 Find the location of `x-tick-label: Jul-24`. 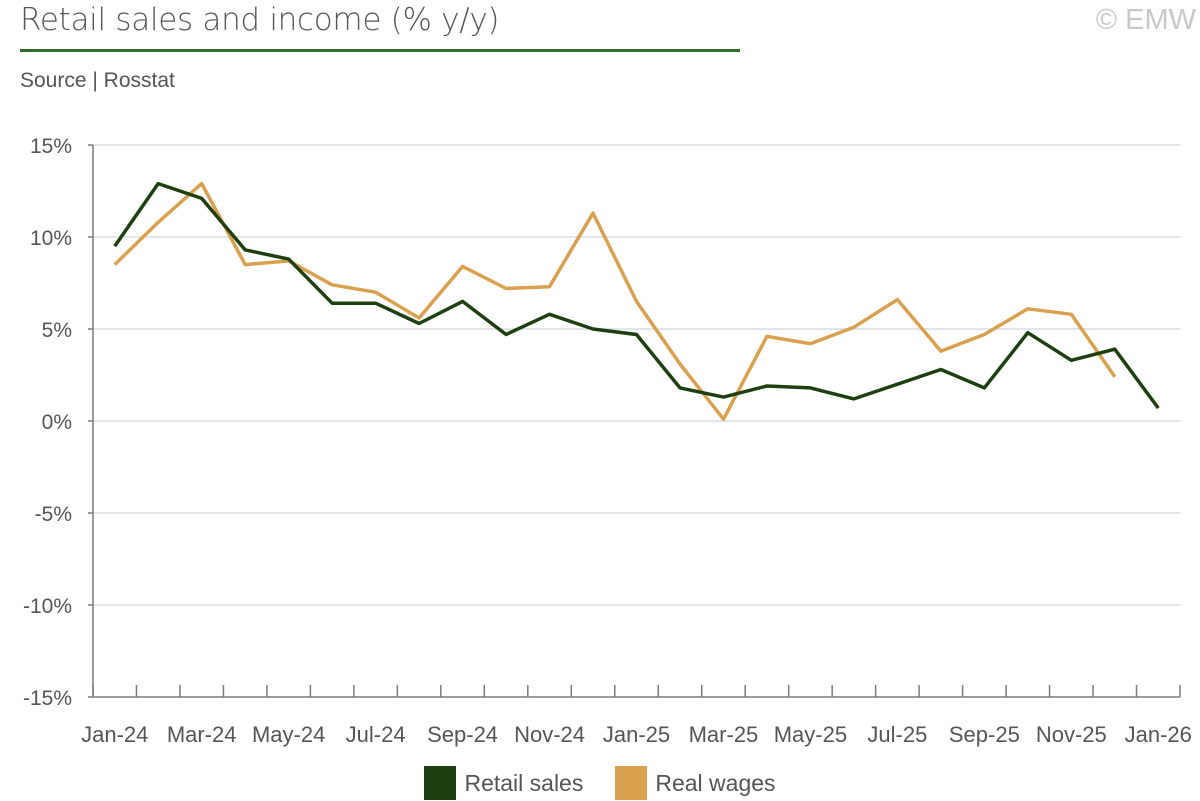

x-tick-label: Jul-24 is located at coordinates (376, 734).